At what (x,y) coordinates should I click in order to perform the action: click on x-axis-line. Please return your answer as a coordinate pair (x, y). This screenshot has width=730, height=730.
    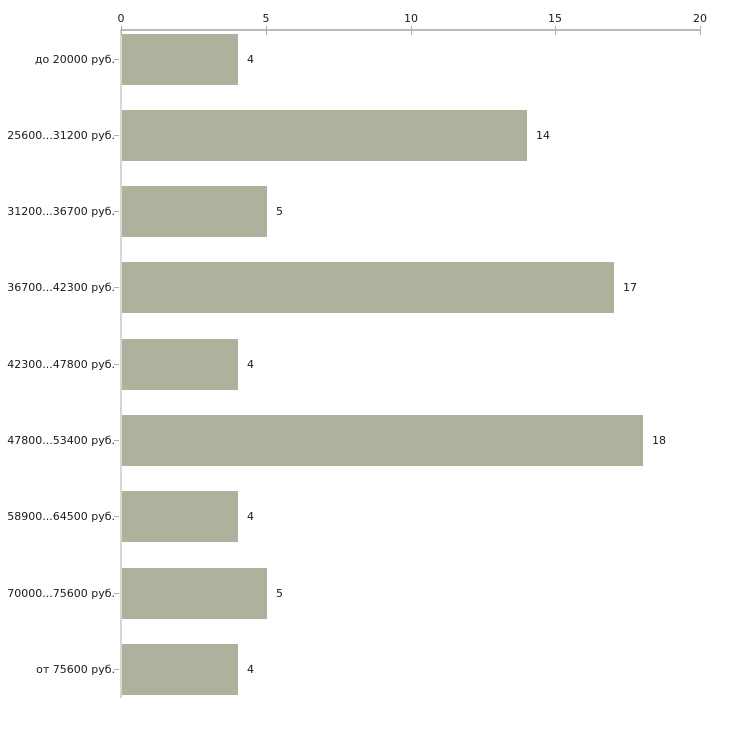
    Looking at the image, I should click on (410, 30).